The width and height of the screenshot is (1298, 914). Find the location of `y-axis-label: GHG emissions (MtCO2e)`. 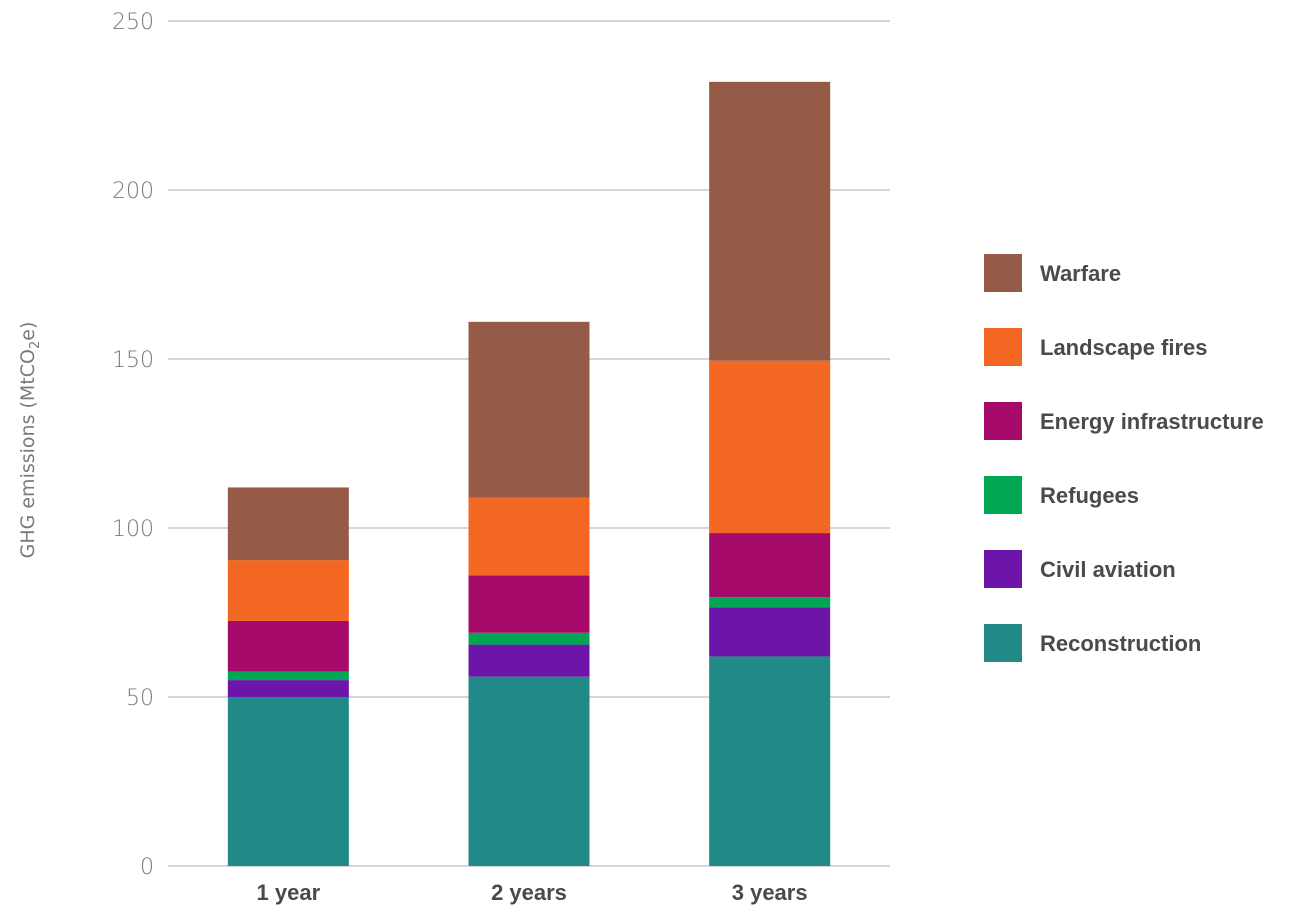

y-axis-label: GHG emissions (MtCO2e) is located at coordinates (30, 440).